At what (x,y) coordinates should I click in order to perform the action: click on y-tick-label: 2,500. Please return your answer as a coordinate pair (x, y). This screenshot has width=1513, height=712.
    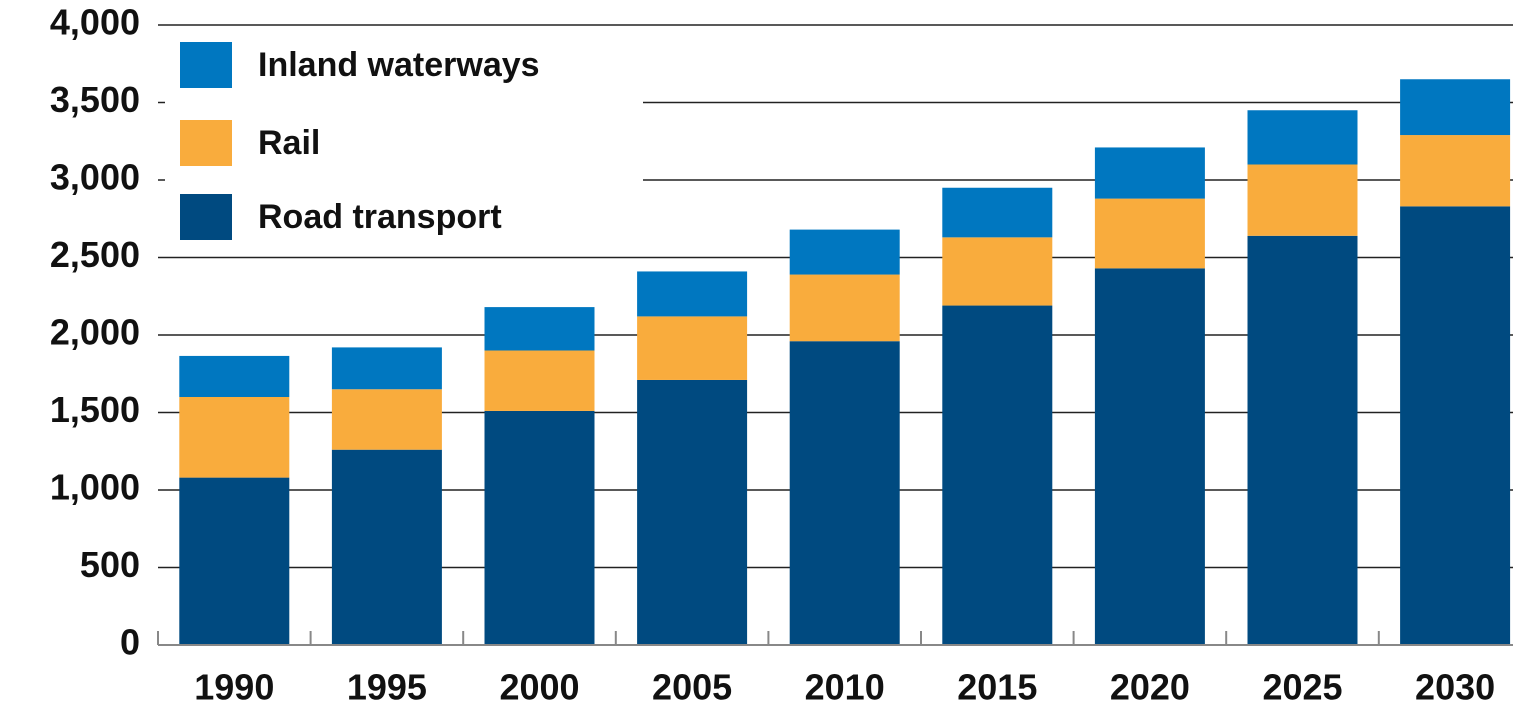
    Looking at the image, I should click on (95, 254).